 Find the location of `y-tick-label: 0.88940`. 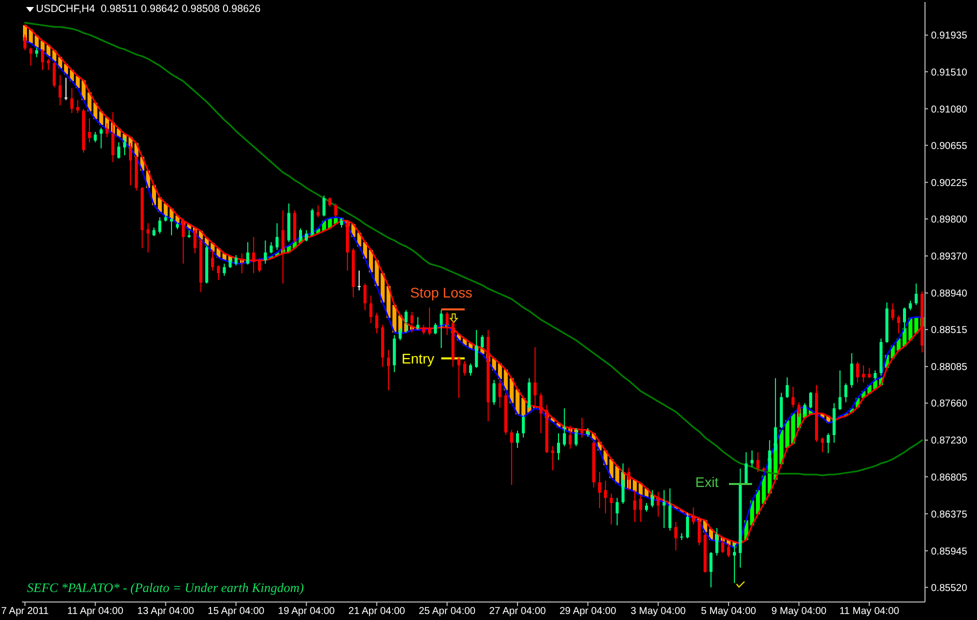

y-tick-label: 0.88940 is located at coordinates (949, 294).